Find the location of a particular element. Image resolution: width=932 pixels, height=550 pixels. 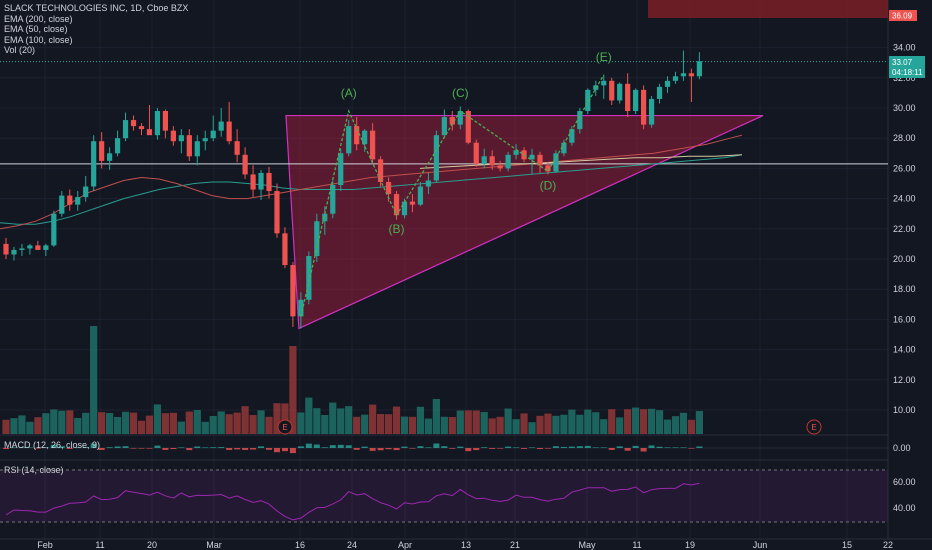

rsi-band is located at coordinates (444, 496).